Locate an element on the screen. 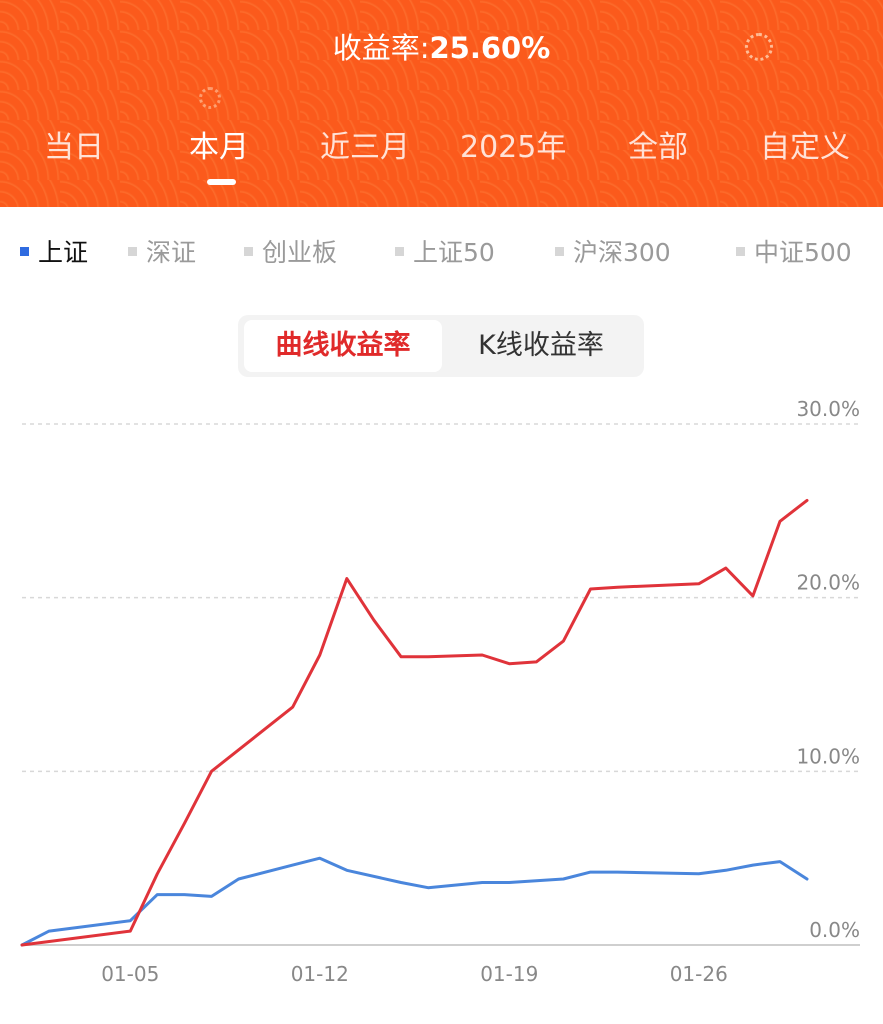 The image size is (883, 1024). chart-mode-toggle: 曲线收益率 K线收益率 is located at coordinates (441, 346).